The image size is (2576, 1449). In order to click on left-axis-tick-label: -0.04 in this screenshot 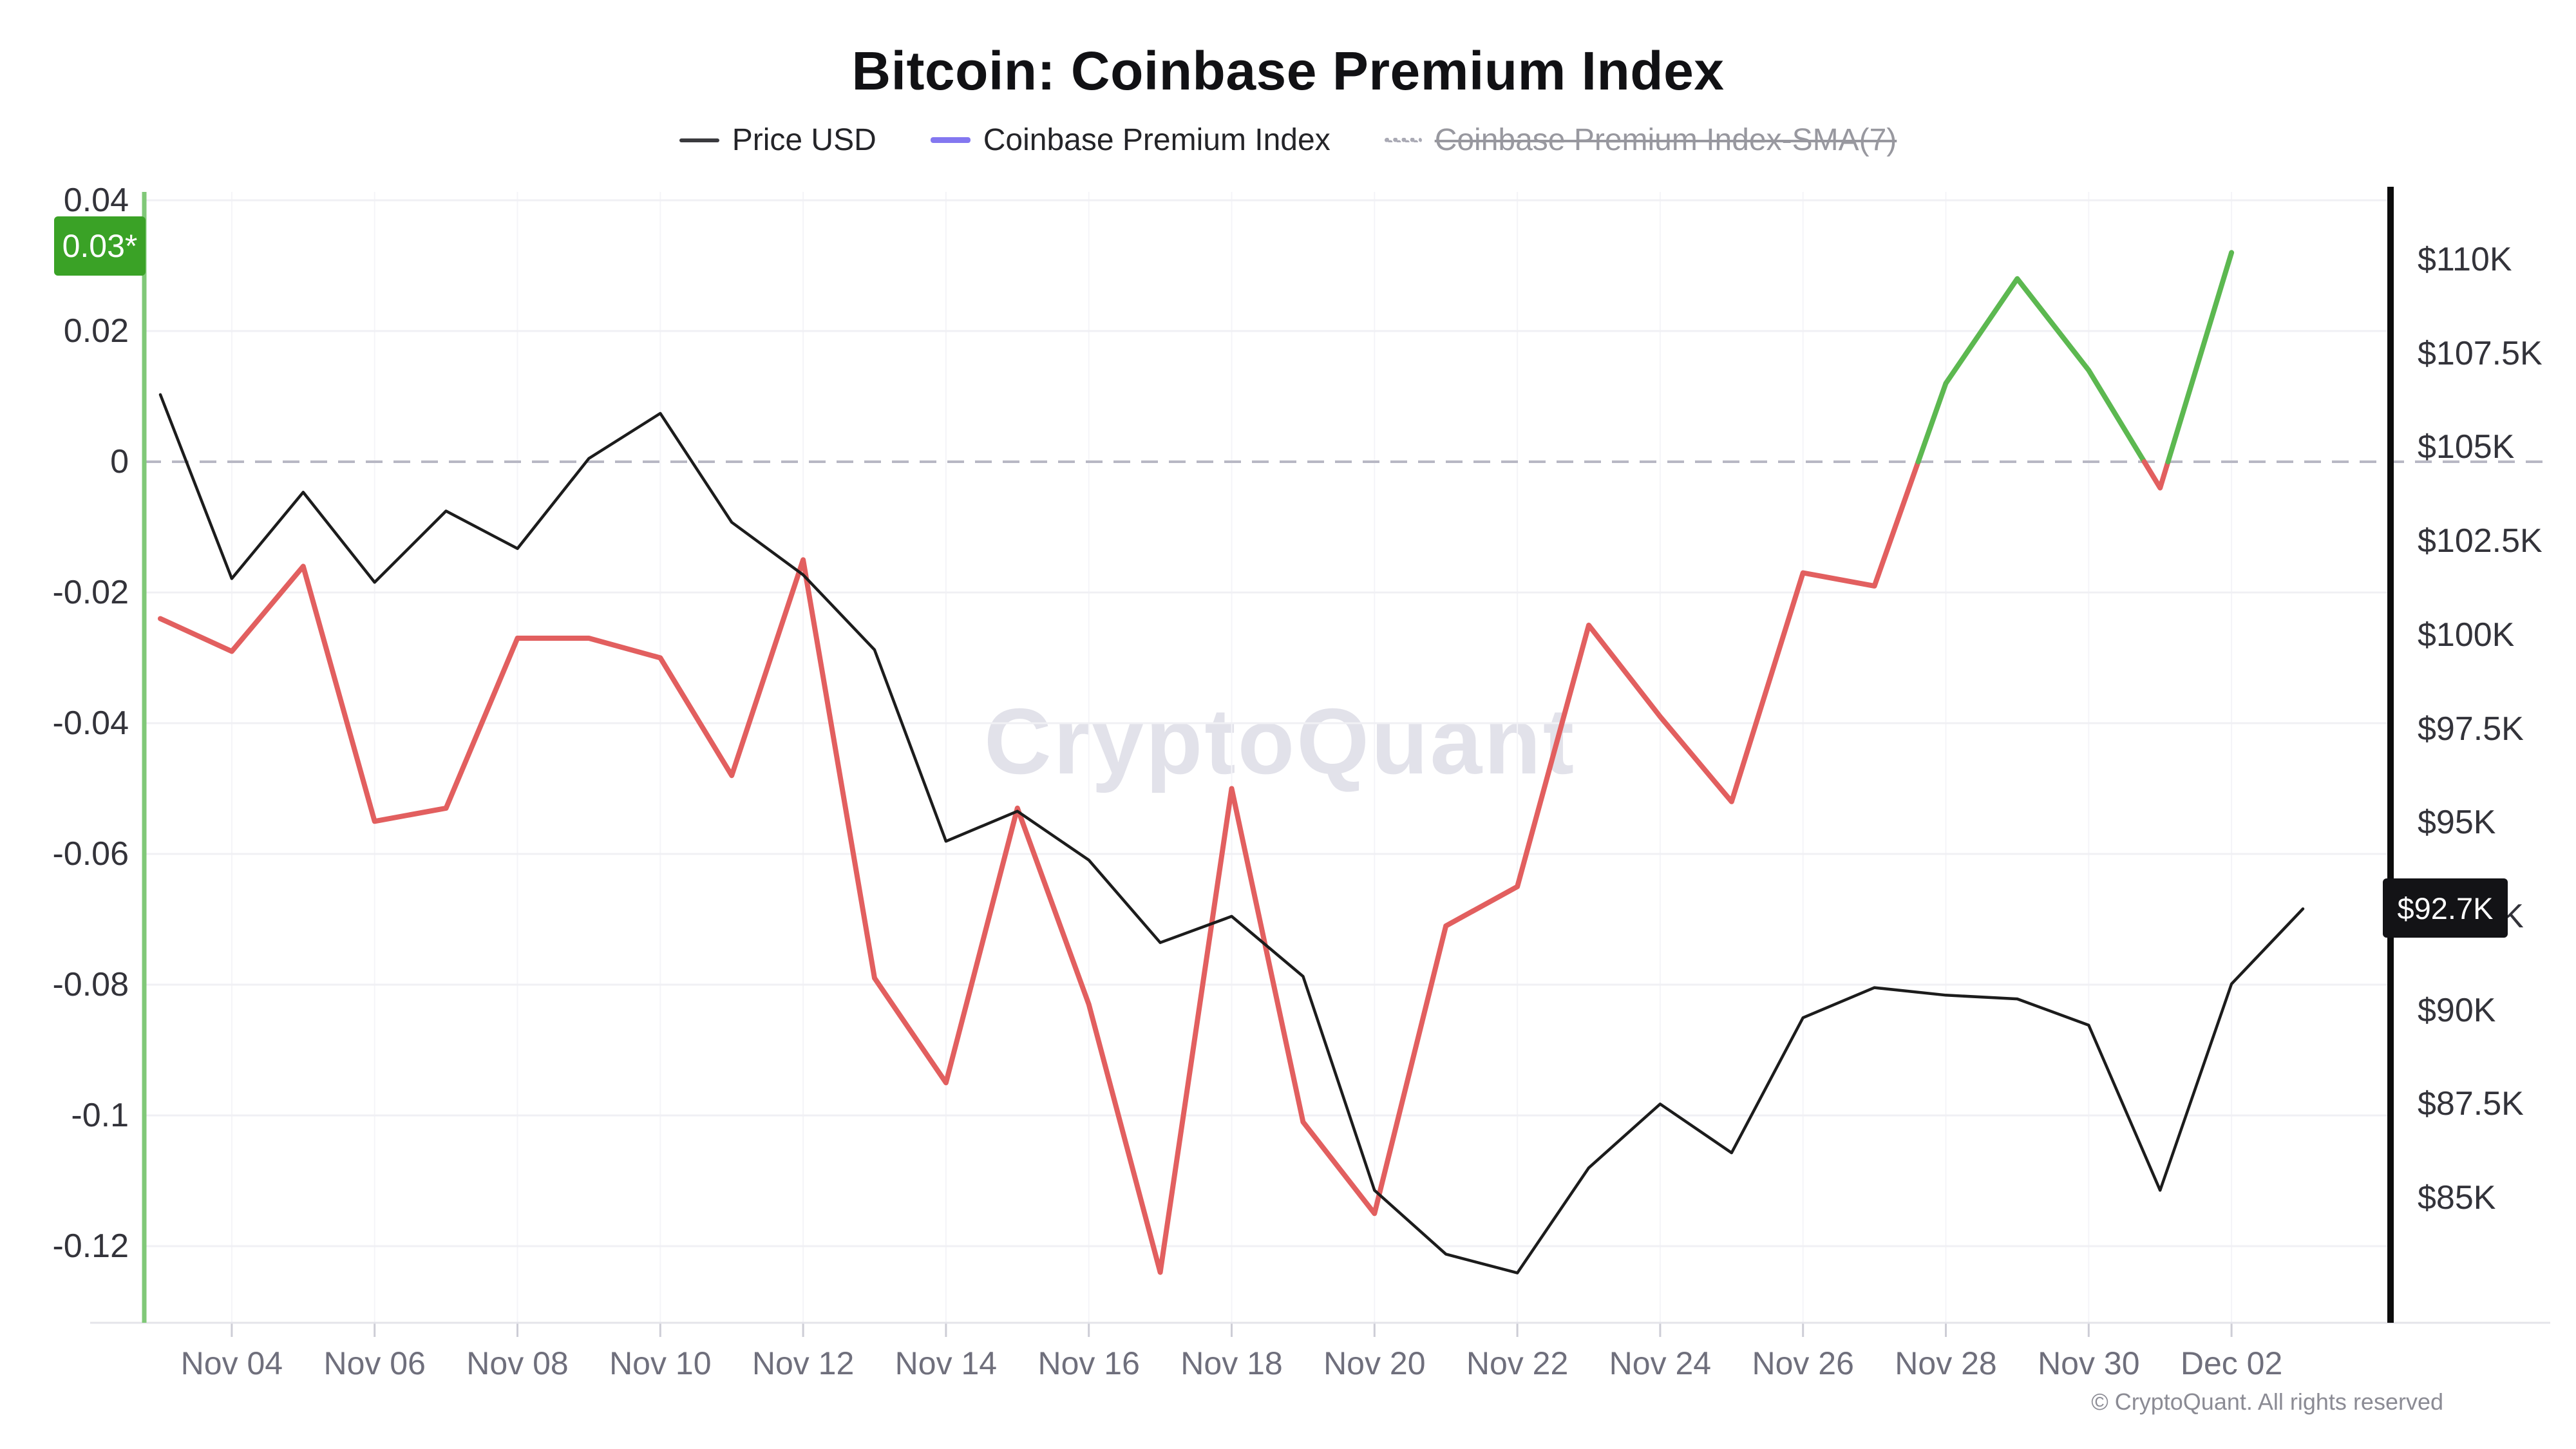, I will do `click(91, 723)`.